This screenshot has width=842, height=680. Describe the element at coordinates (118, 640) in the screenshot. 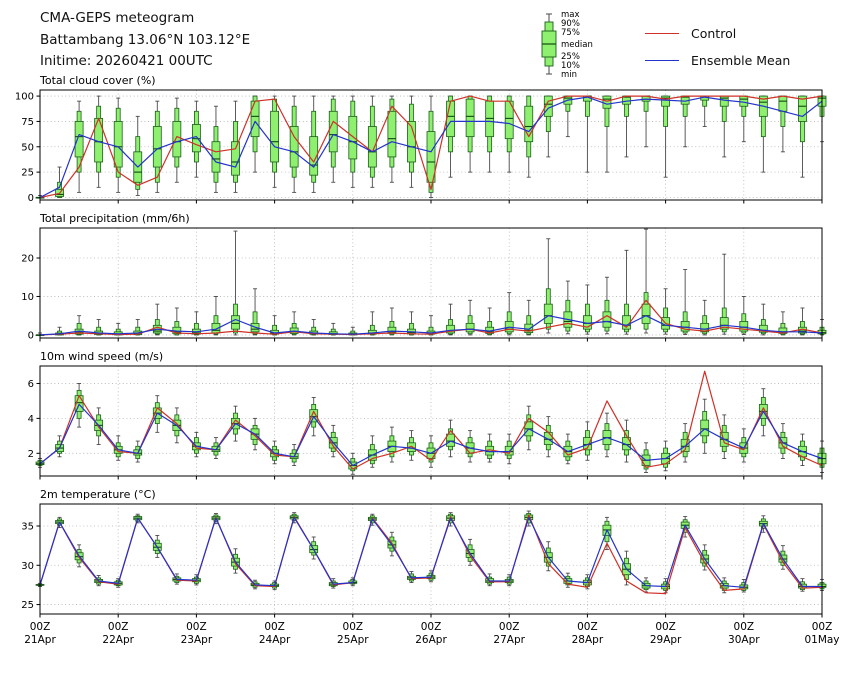

I see `svg-text: 22Apr` at that location.